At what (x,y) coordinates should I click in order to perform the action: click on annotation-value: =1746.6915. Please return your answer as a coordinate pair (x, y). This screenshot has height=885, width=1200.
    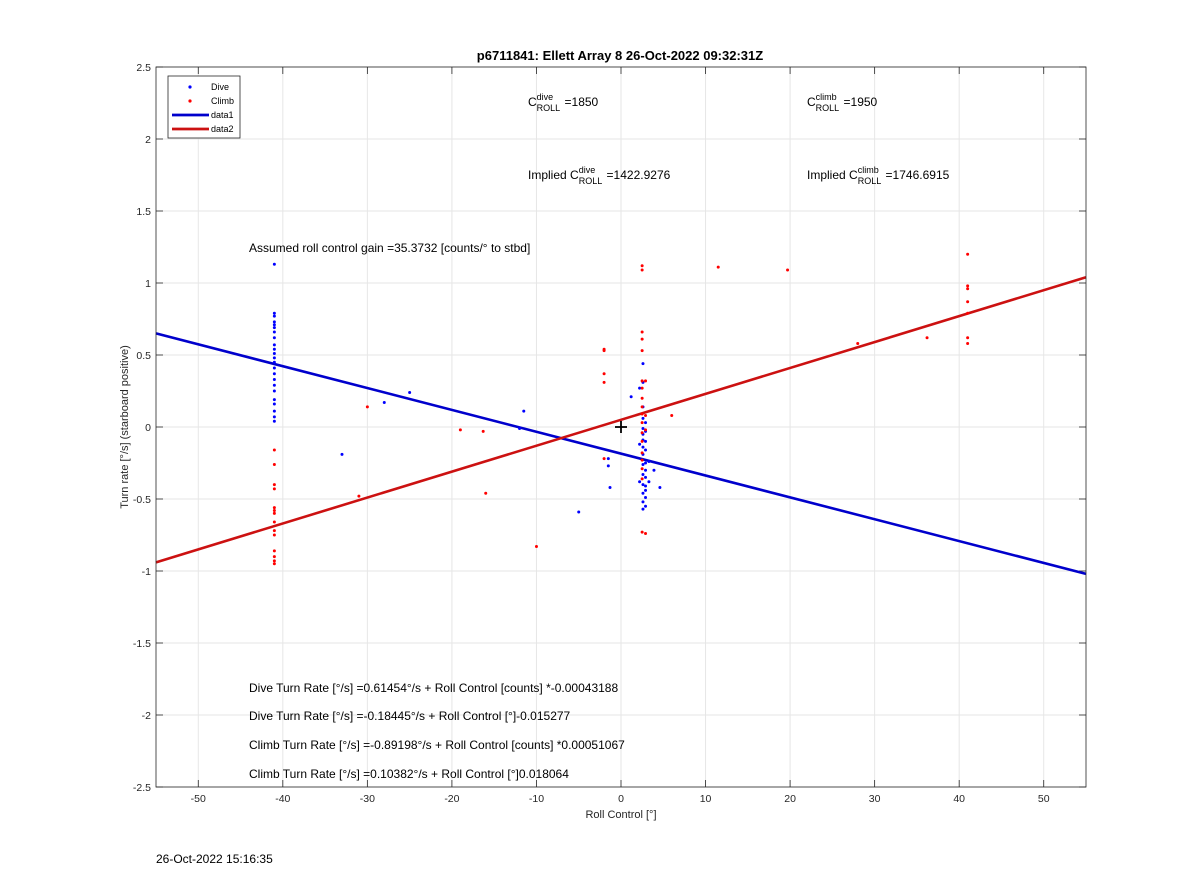
    Looking at the image, I should click on (915, 175).